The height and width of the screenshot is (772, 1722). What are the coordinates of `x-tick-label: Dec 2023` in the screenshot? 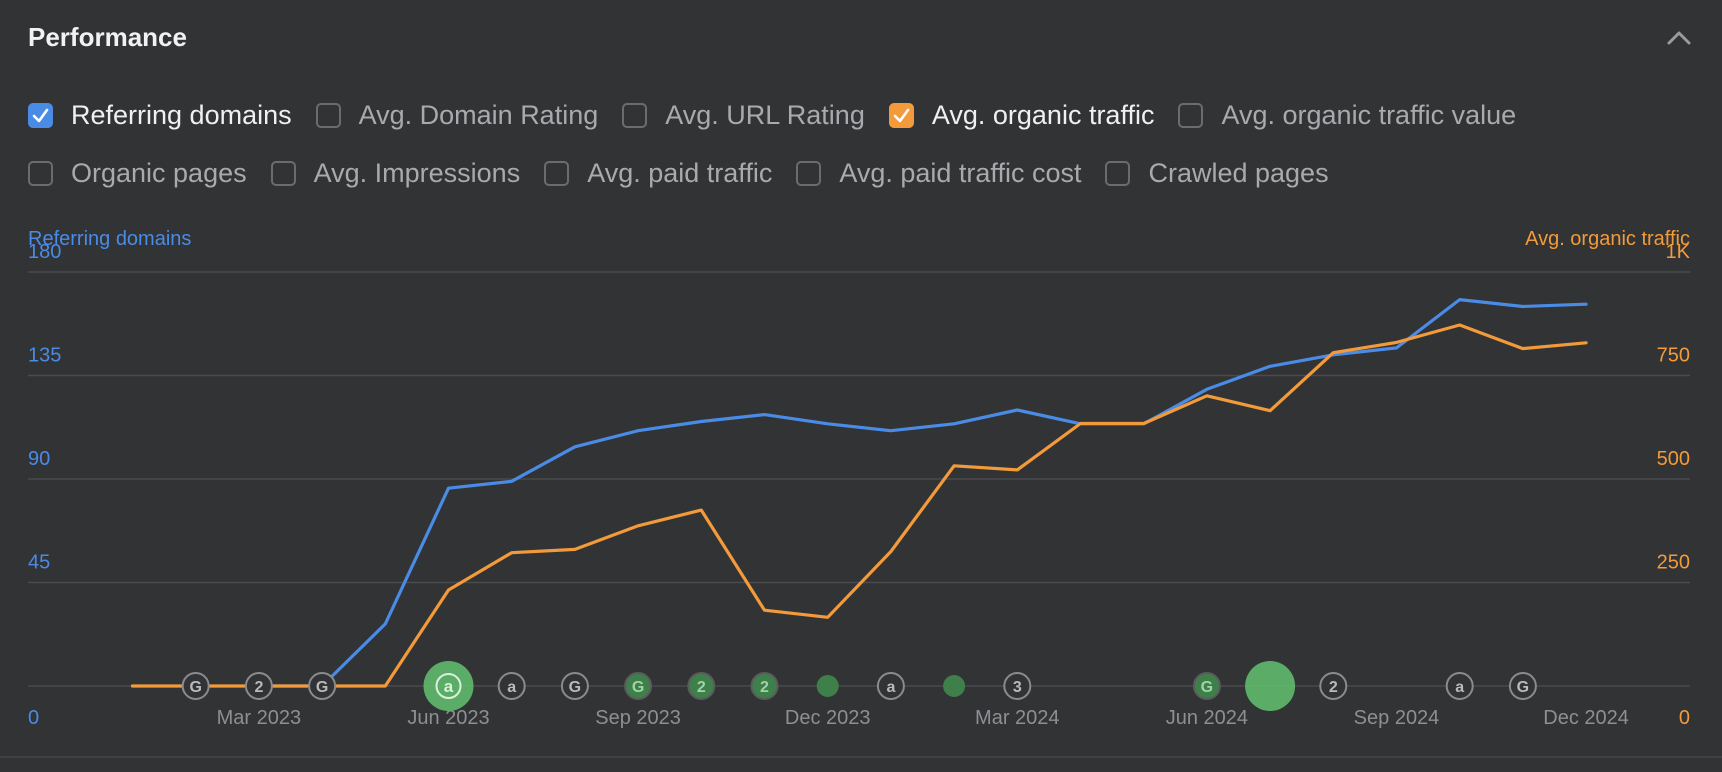 It's located at (828, 718).